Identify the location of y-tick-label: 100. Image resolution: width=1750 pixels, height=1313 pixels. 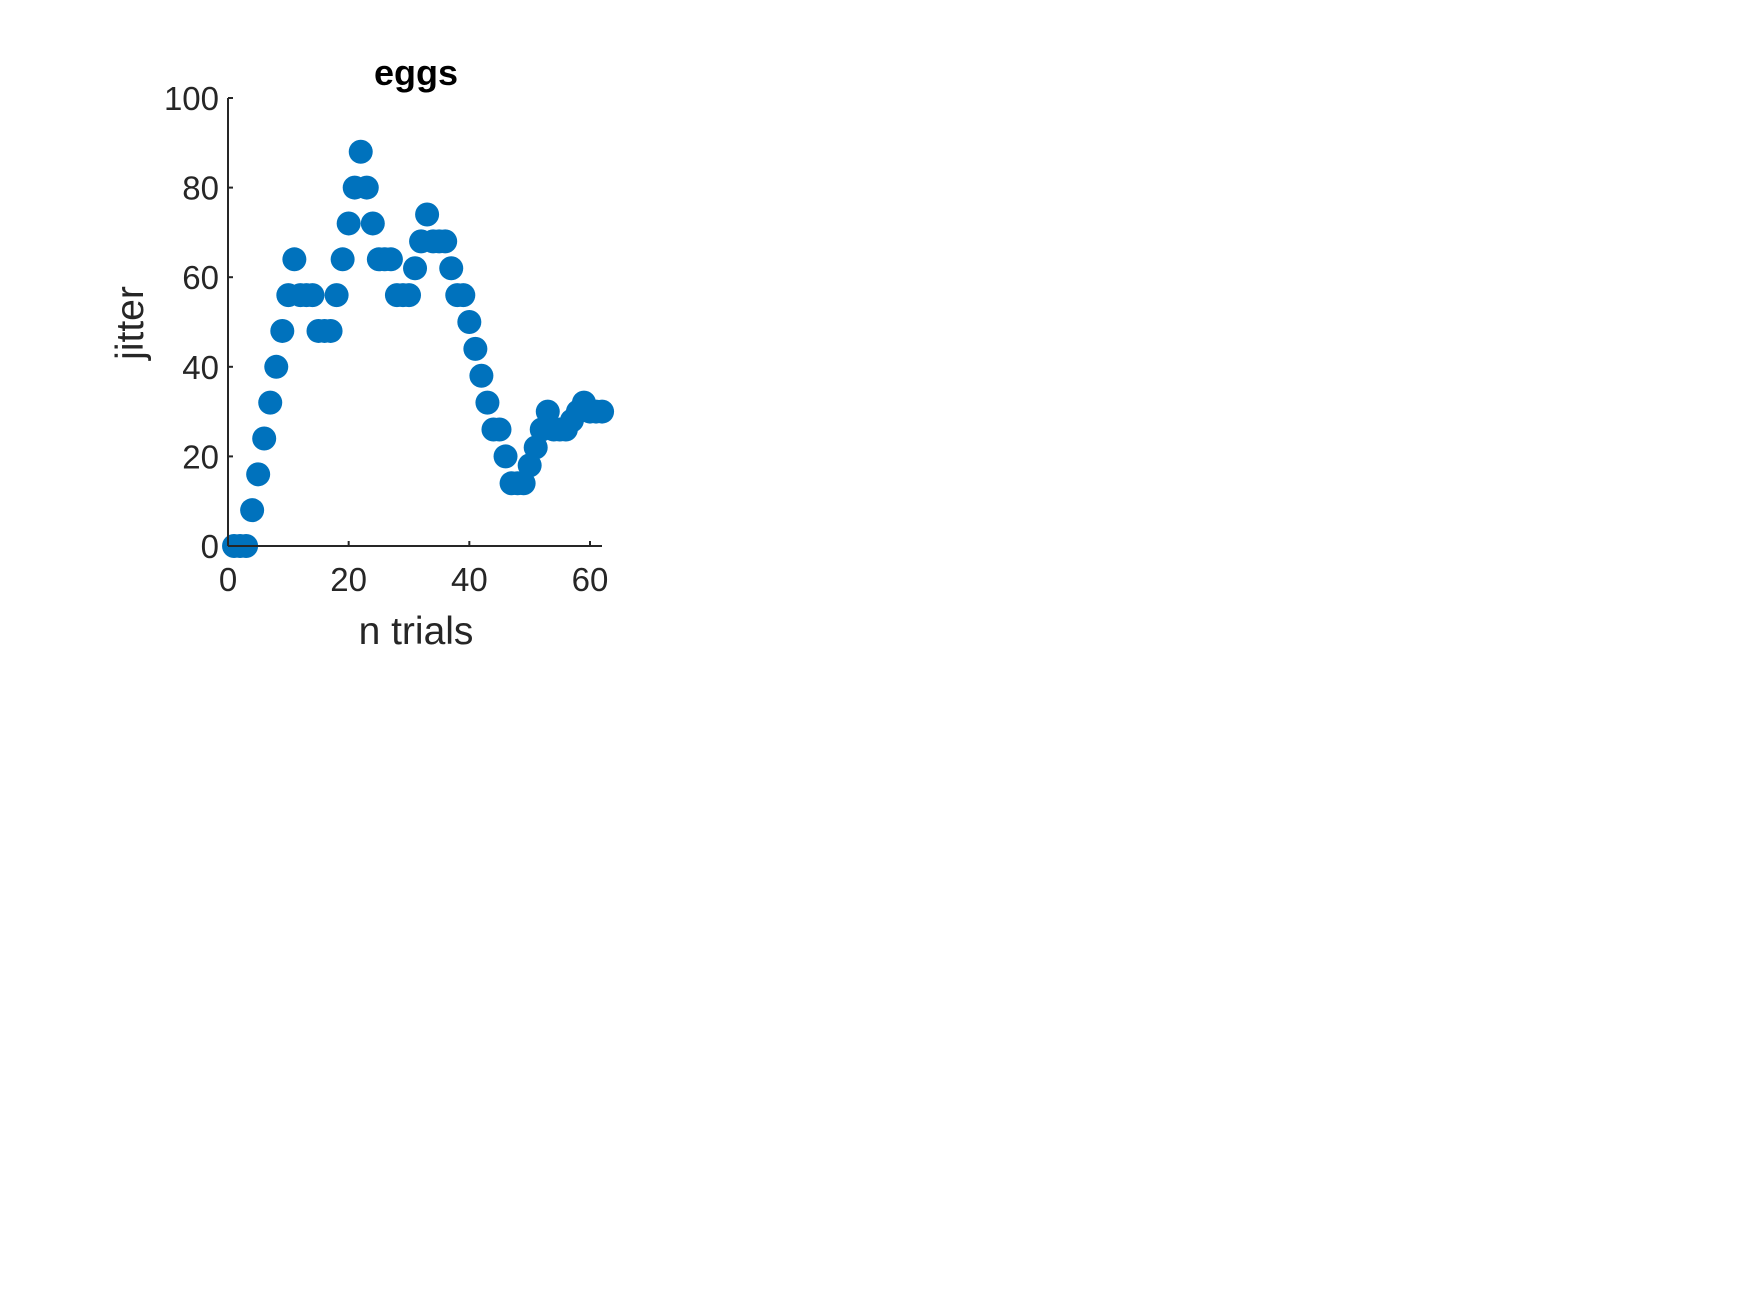
(191, 98).